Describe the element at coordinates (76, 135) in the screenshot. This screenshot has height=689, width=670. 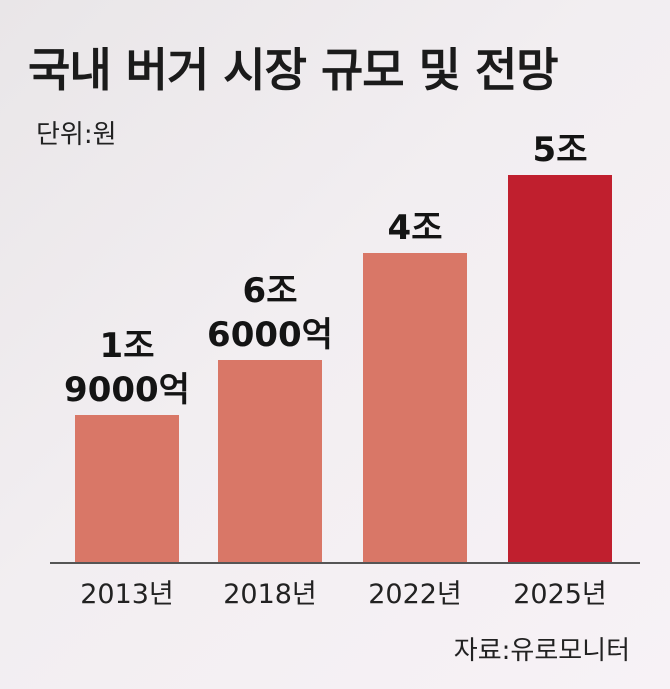
I see `unit-label: 단위:원` at that location.